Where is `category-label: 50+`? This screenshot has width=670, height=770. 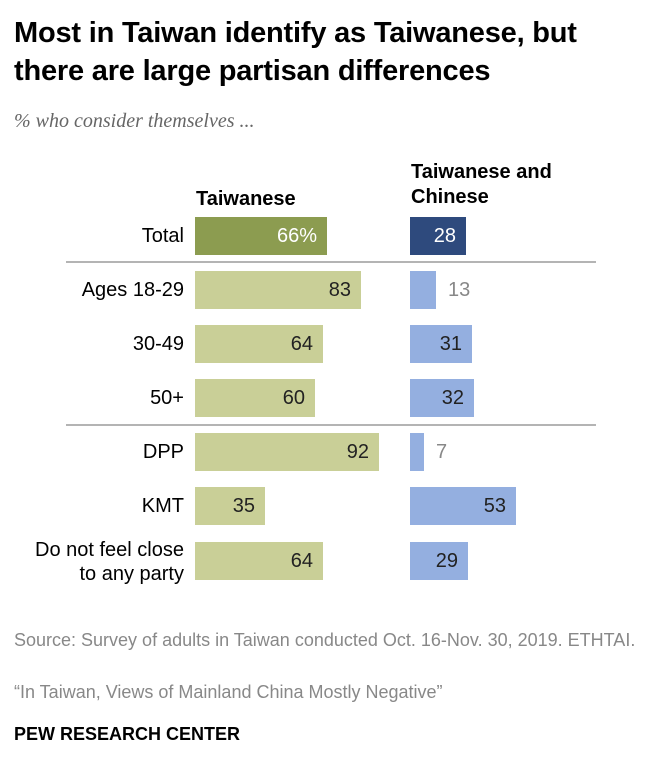 category-label: 50+ is located at coordinates (167, 398).